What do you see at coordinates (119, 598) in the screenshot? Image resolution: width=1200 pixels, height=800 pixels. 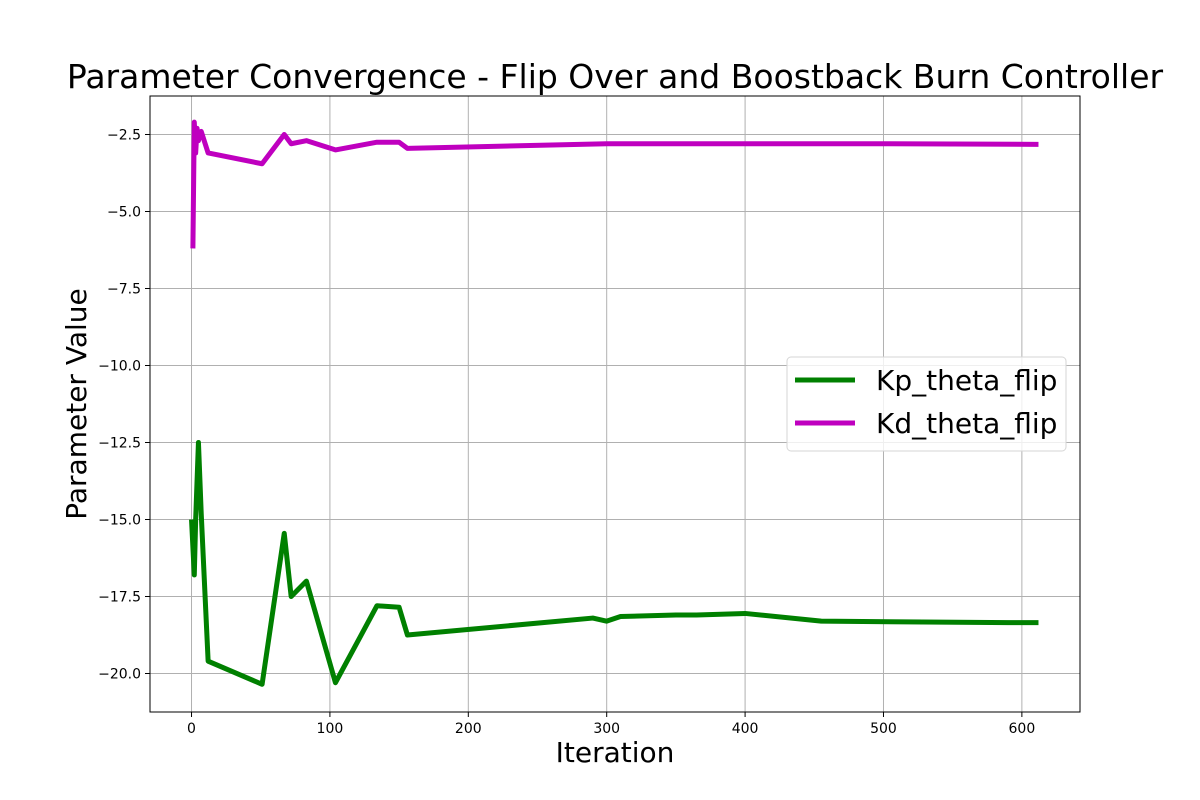 I see `y-tick-label: −17.5` at bounding box center [119, 598].